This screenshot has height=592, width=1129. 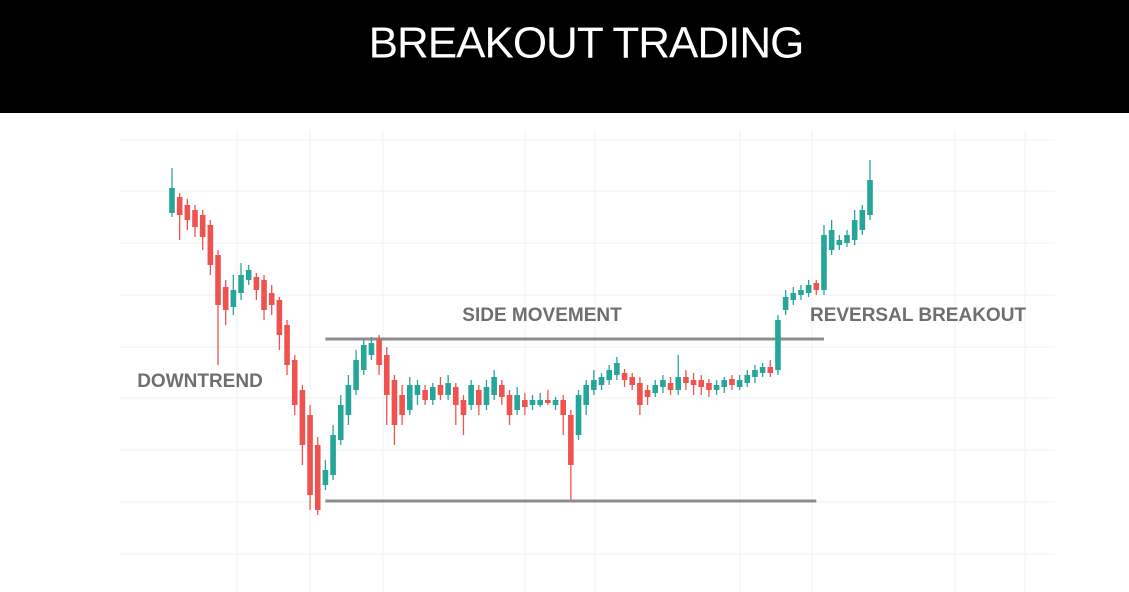 I want to click on chart-title: BREAKOUT TRADING, so click(x=586, y=43).